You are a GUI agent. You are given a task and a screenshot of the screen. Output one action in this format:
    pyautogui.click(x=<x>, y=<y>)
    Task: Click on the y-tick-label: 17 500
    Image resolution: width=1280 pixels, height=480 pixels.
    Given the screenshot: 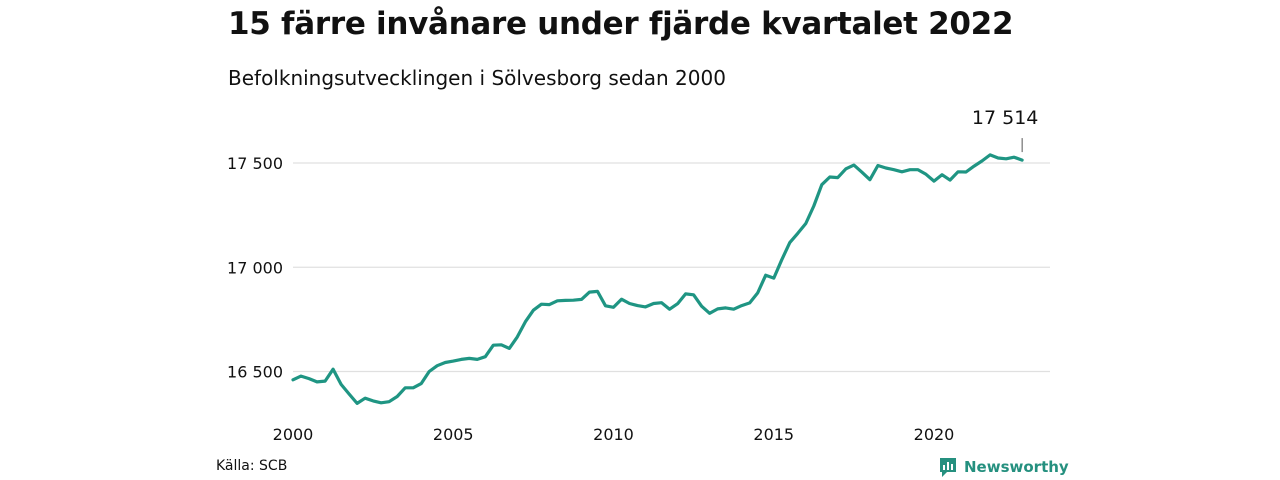 What is the action you would take?
    pyautogui.click(x=255, y=163)
    